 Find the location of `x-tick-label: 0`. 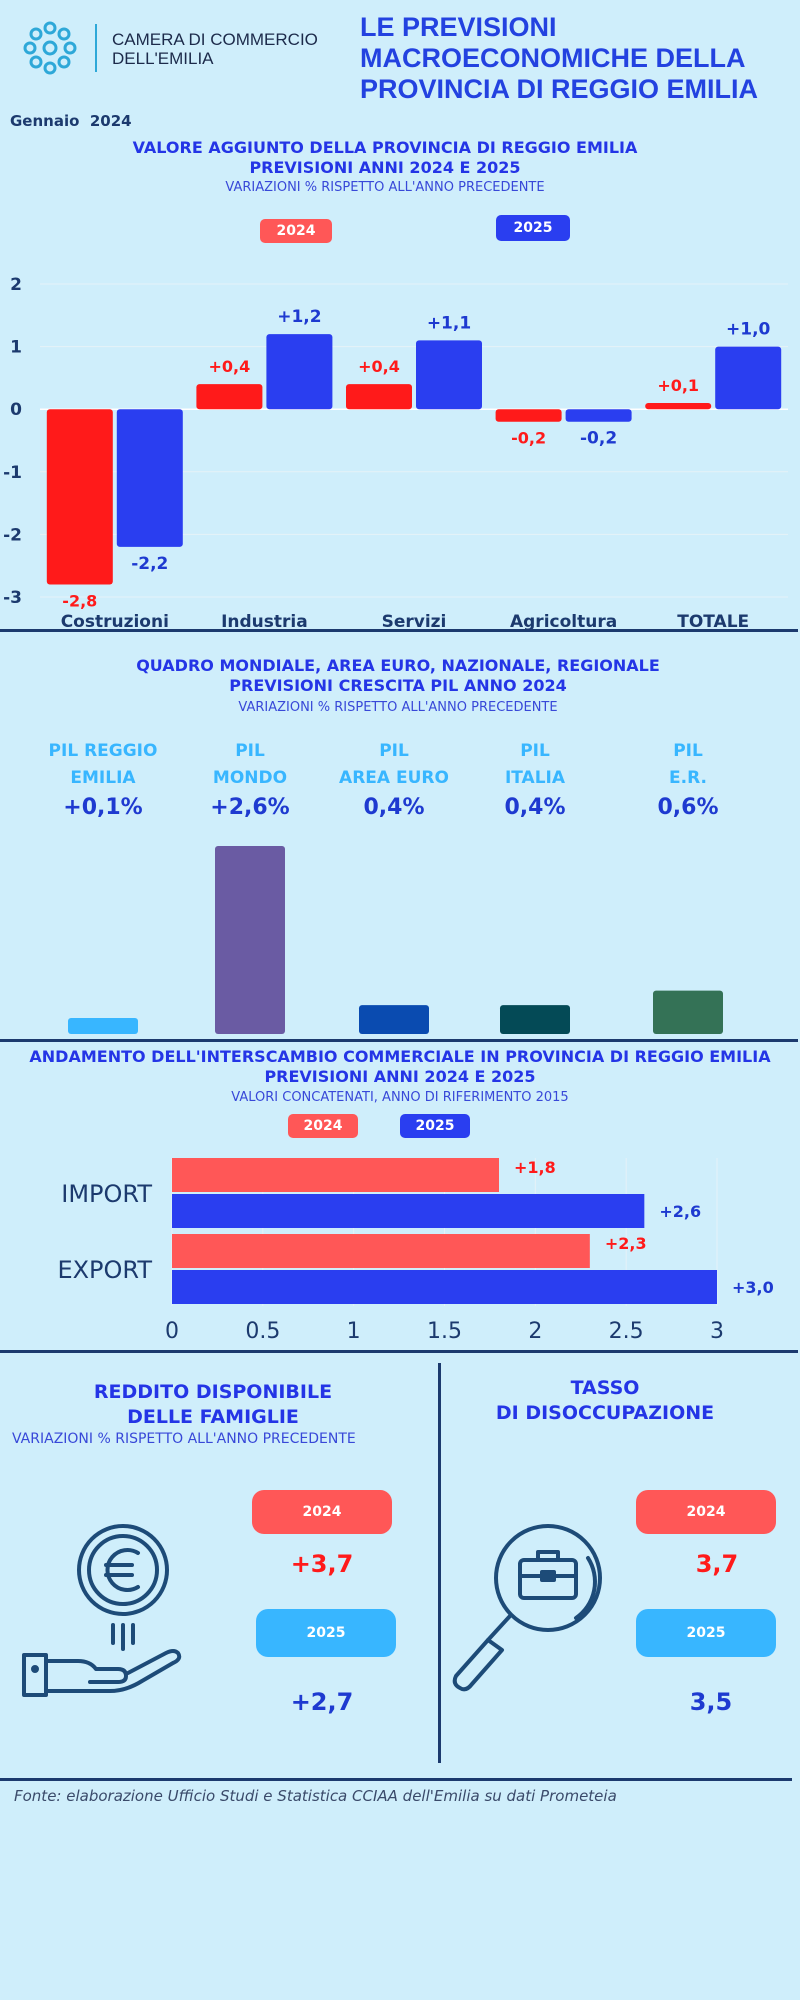

x-tick-label: 0 is located at coordinates (172, 1331).